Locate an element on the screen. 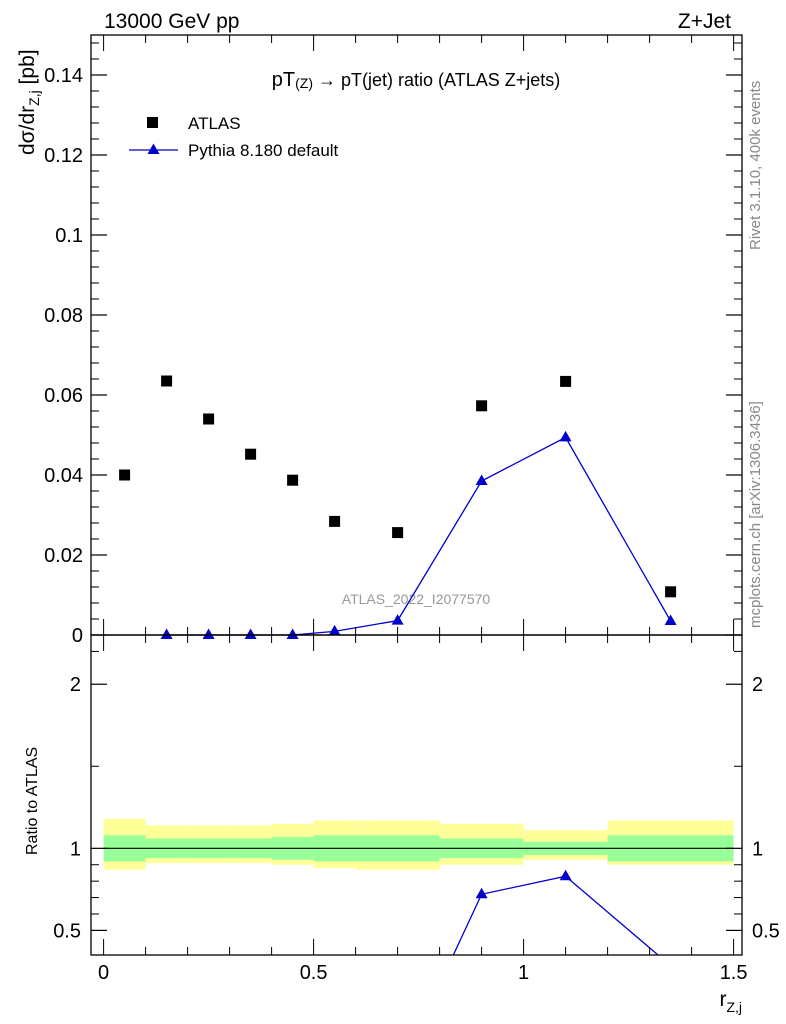 The height and width of the screenshot is (1024, 786). top-ytick-label: 0.06 is located at coordinates (63, 396).